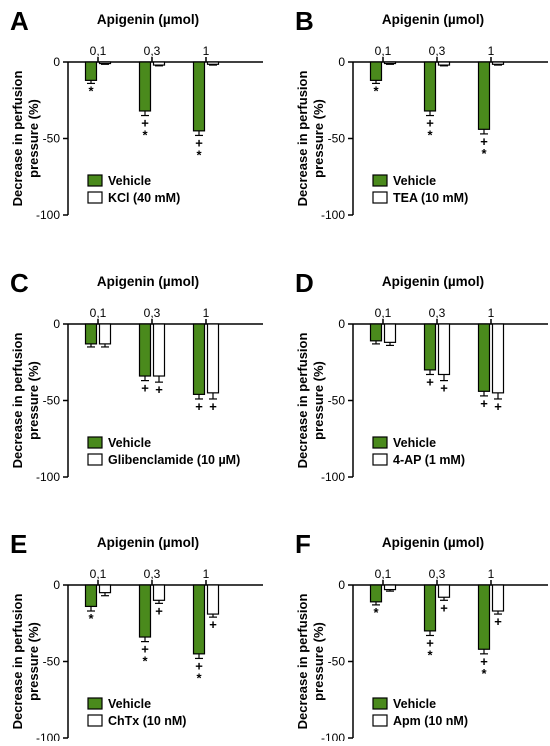 Image resolution: width=550 pixels, height=746 pixels. I want to click on legend-entry: KCl (40 mM), so click(144, 198).